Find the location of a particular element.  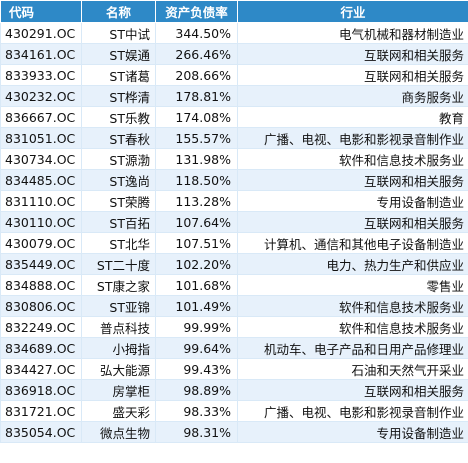

table-row: 836918.OC 房掌柜 98.89% 互联网和相关服务 is located at coordinates (234, 390).